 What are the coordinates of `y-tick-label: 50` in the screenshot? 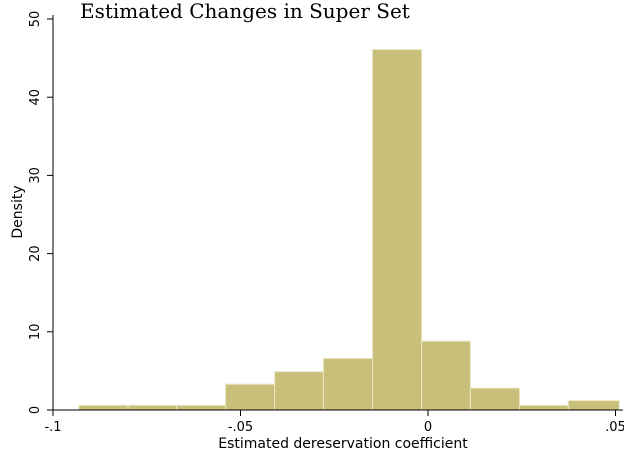 It's located at (35, 19).